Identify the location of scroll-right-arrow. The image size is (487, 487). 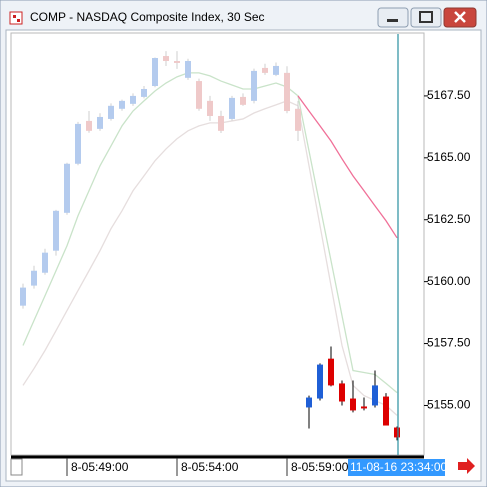
(466, 466).